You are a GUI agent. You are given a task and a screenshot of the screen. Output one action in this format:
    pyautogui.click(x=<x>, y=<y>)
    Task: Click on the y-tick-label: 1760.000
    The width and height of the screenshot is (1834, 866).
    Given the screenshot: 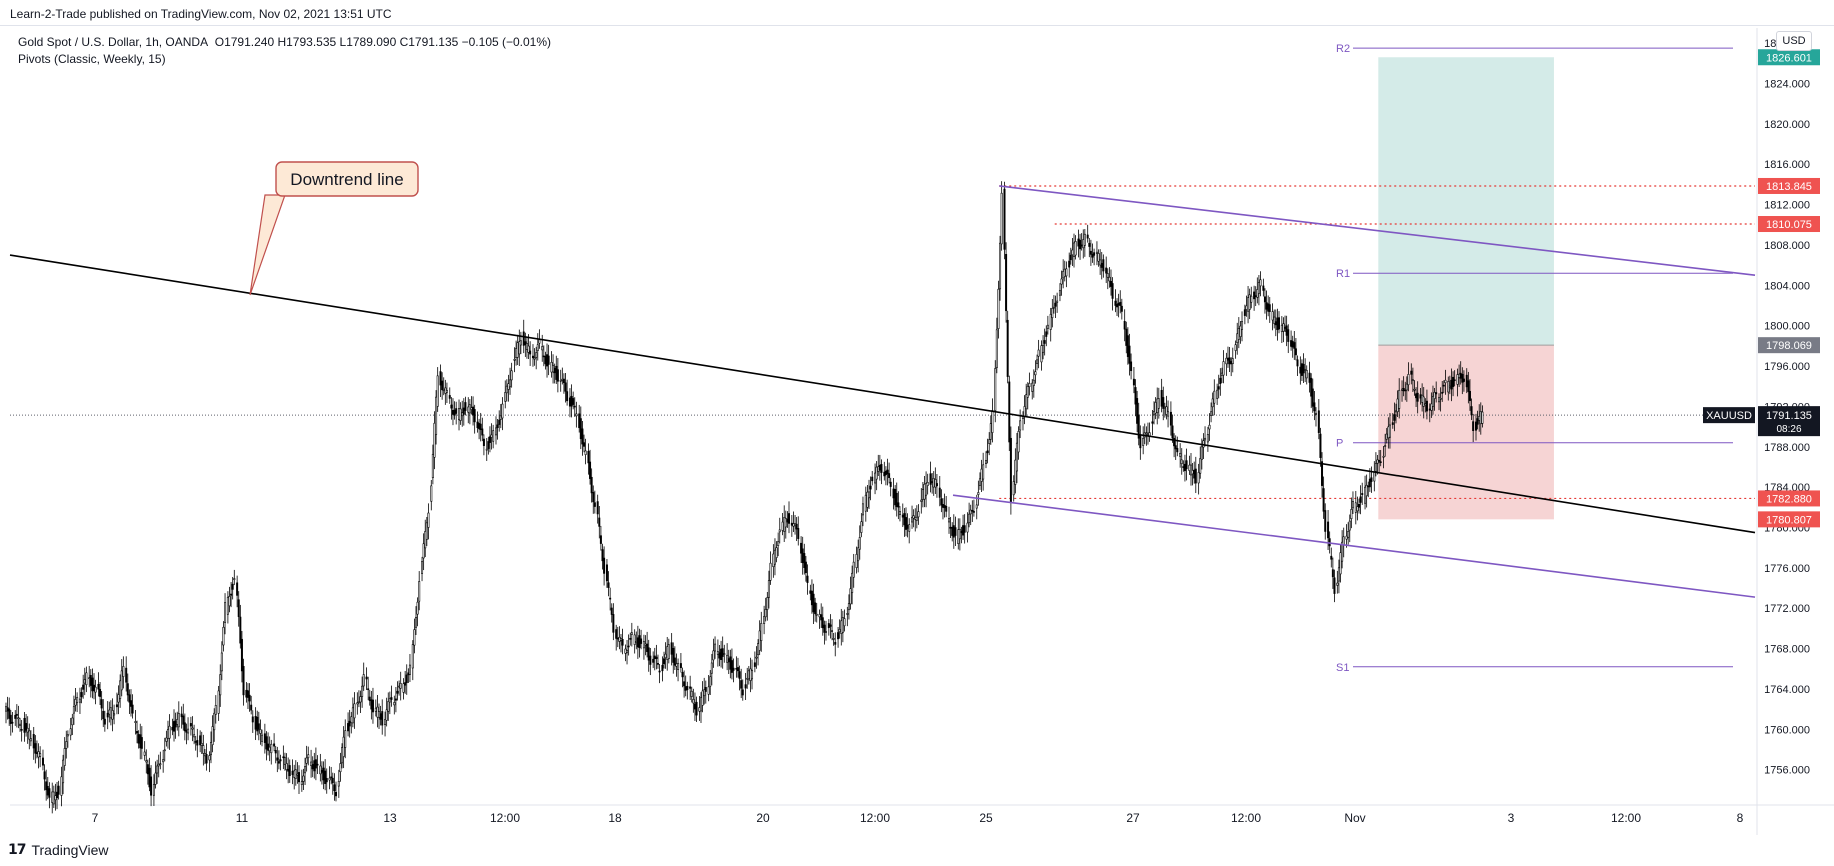 What is the action you would take?
    pyautogui.click(x=1787, y=730)
    